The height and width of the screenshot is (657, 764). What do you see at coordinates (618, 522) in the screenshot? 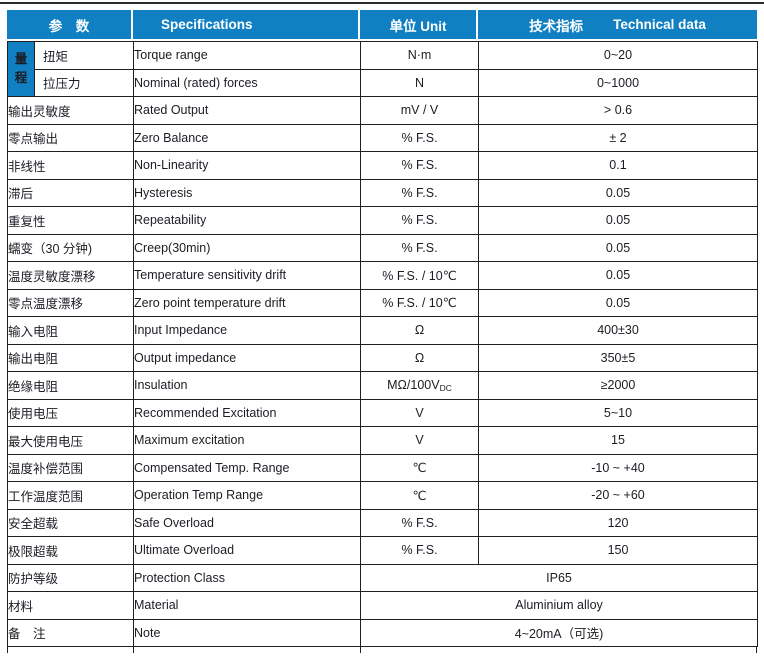
I see `value-cell: 120` at bounding box center [618, 522].